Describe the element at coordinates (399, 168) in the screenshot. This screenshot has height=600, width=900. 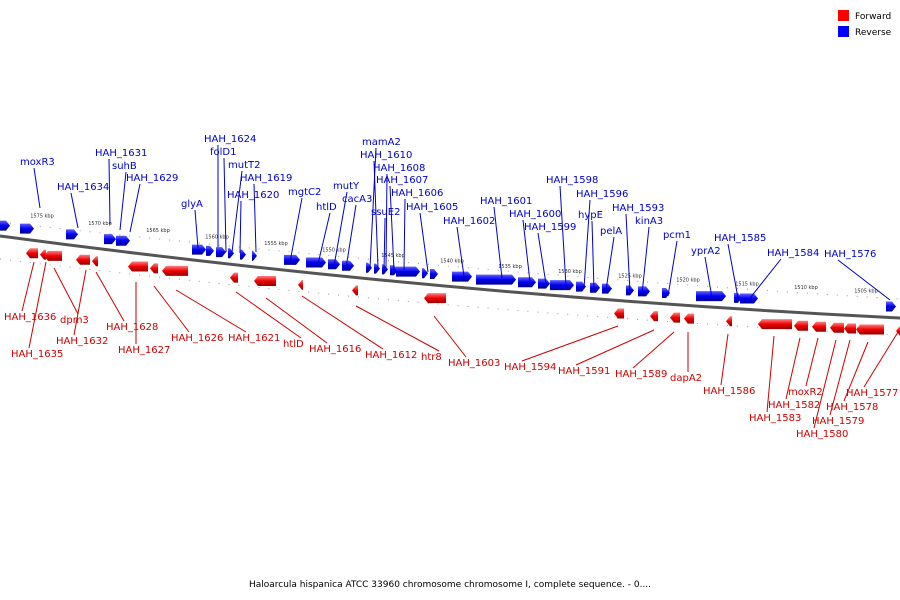
I see `reverse-gene-label: HAH_1608` at that location.